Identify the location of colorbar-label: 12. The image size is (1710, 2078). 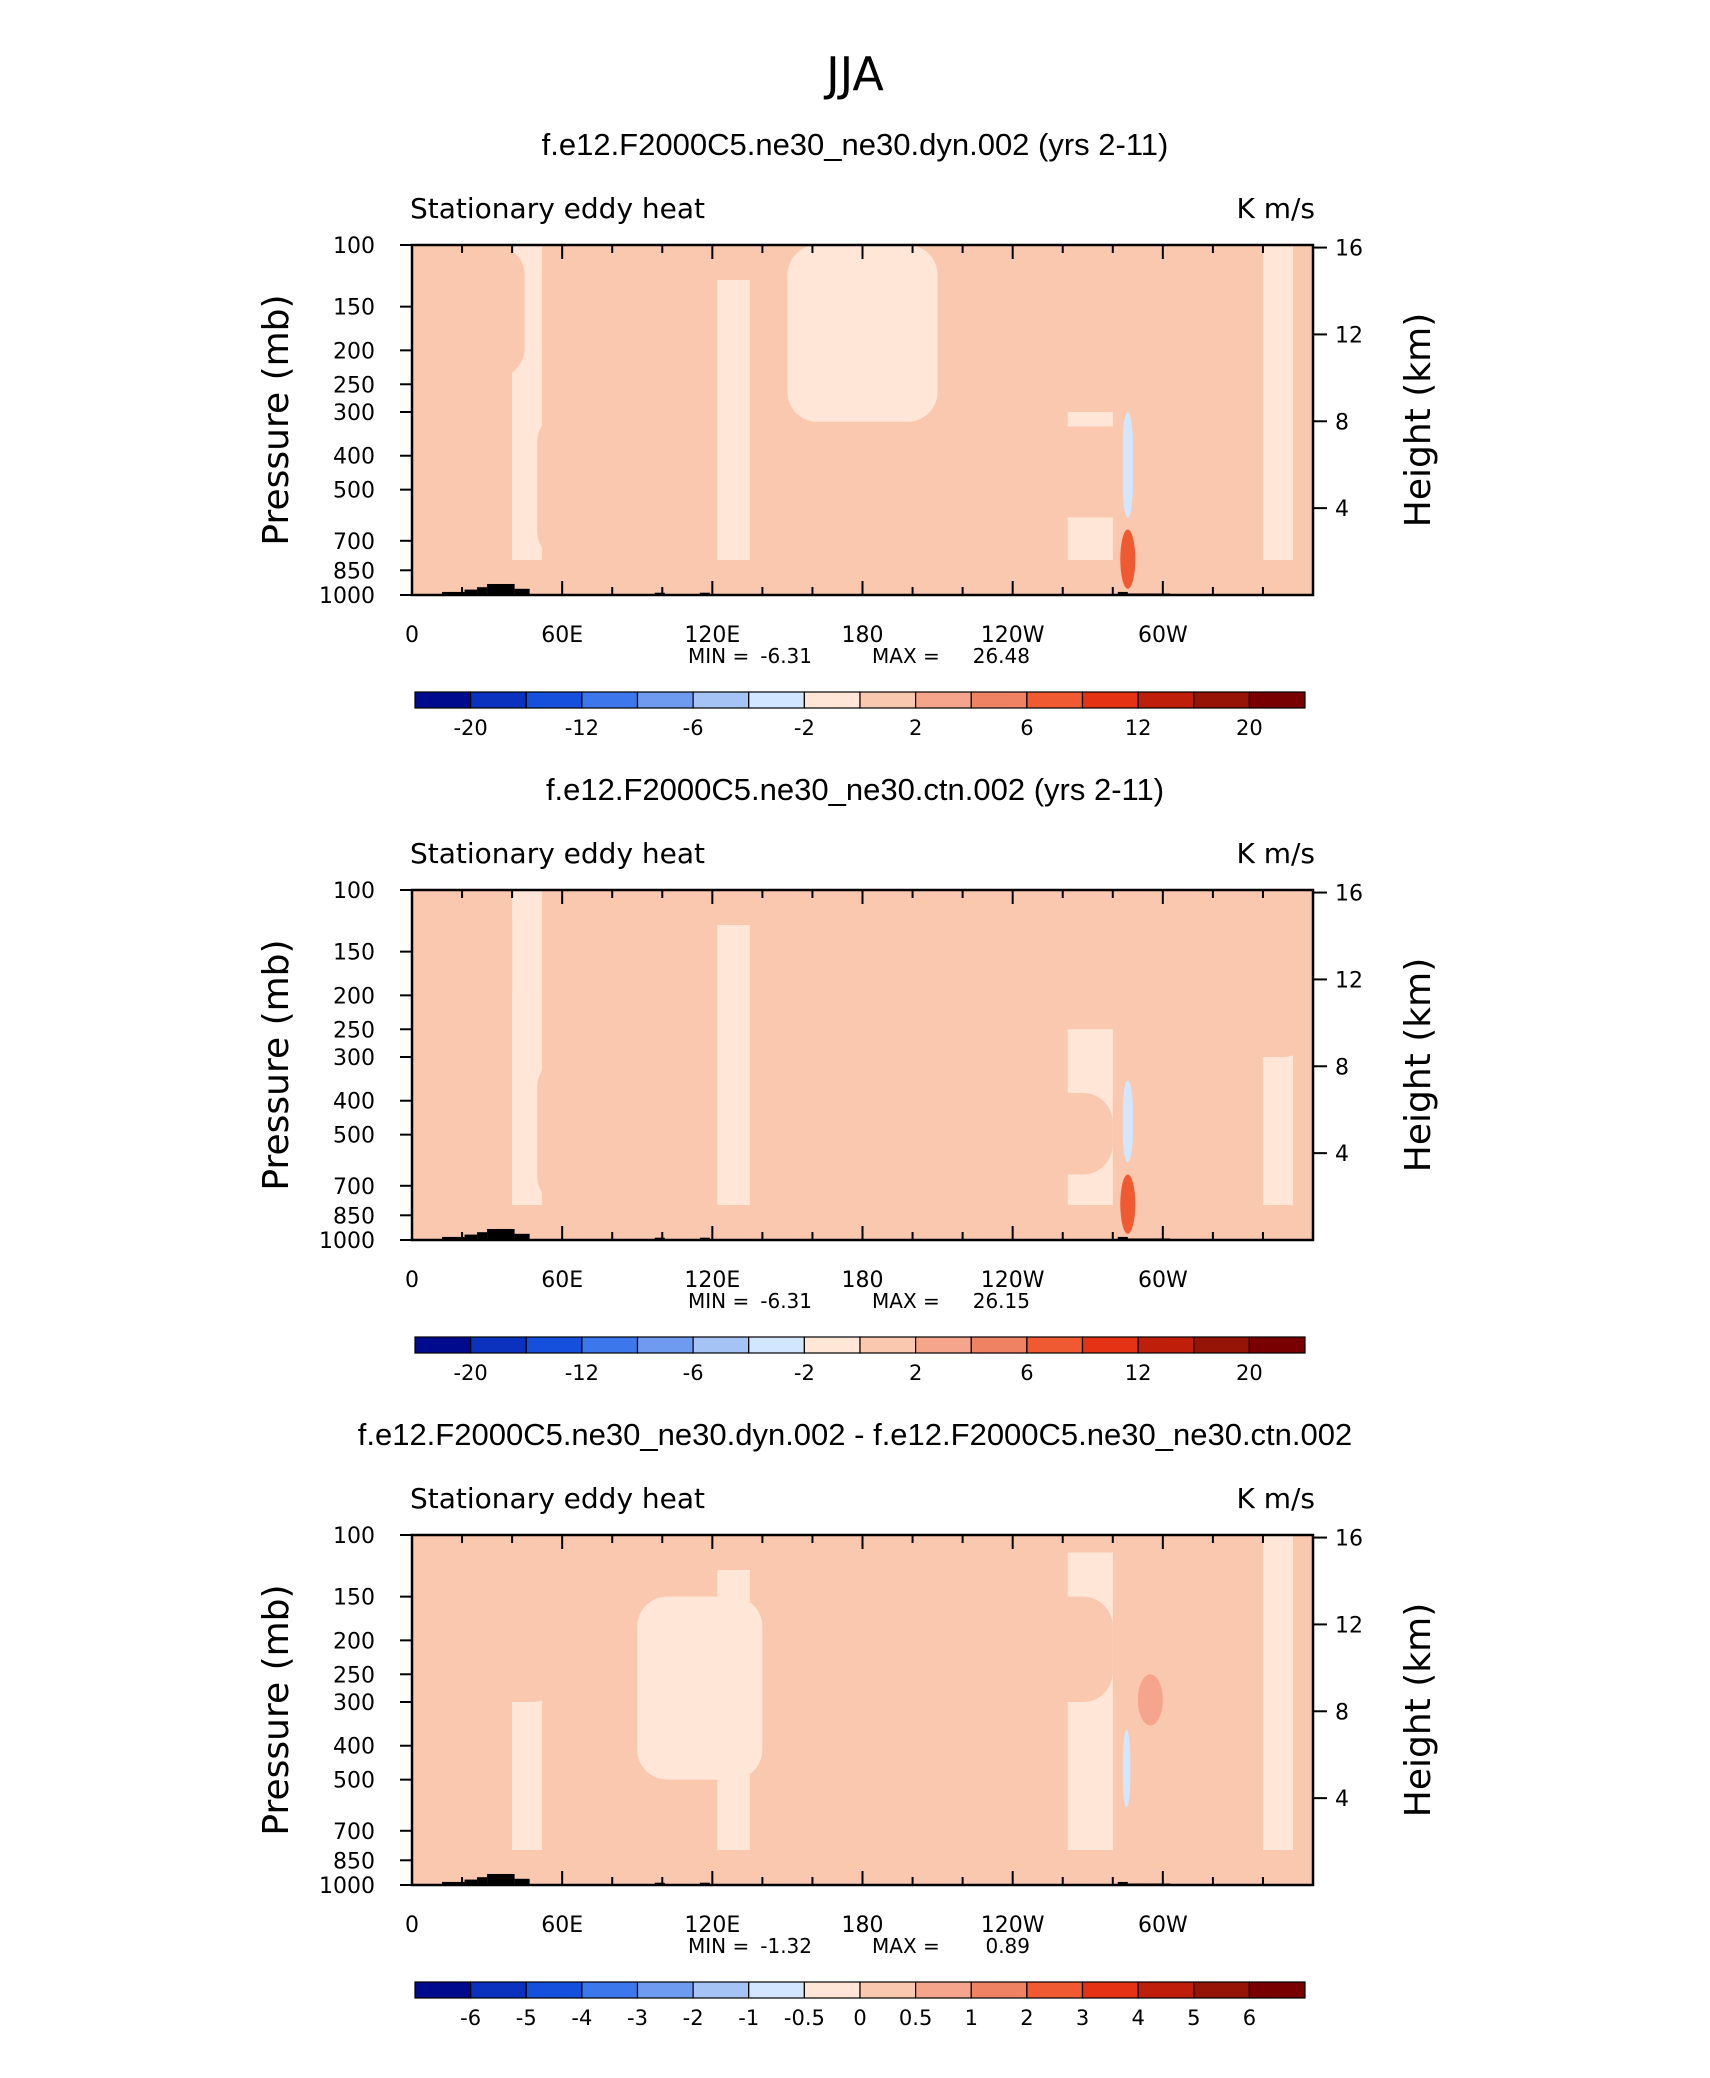
(1138, 728).